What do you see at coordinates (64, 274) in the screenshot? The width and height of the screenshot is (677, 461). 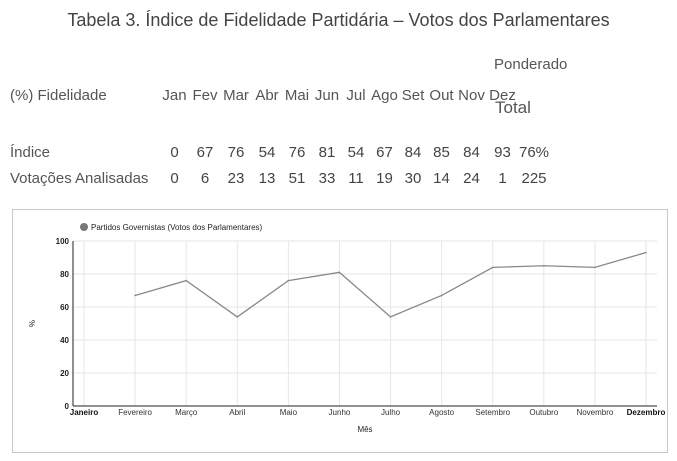 I see `y-tick-label: 80` at bounding box center [64, 274].